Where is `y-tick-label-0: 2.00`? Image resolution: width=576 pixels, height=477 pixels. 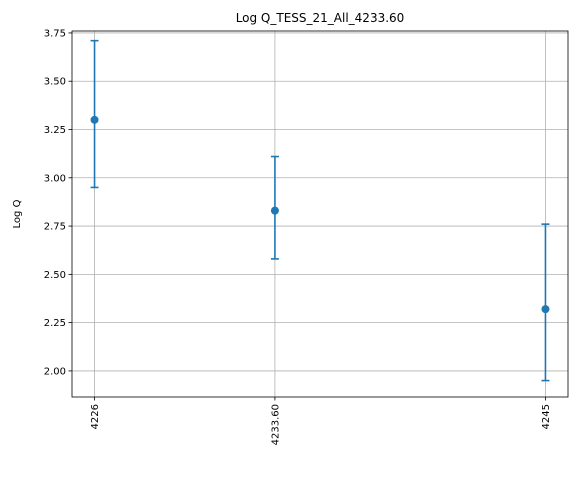 y-tick-label-0: 2.00 is located at coordinates (55, 371).